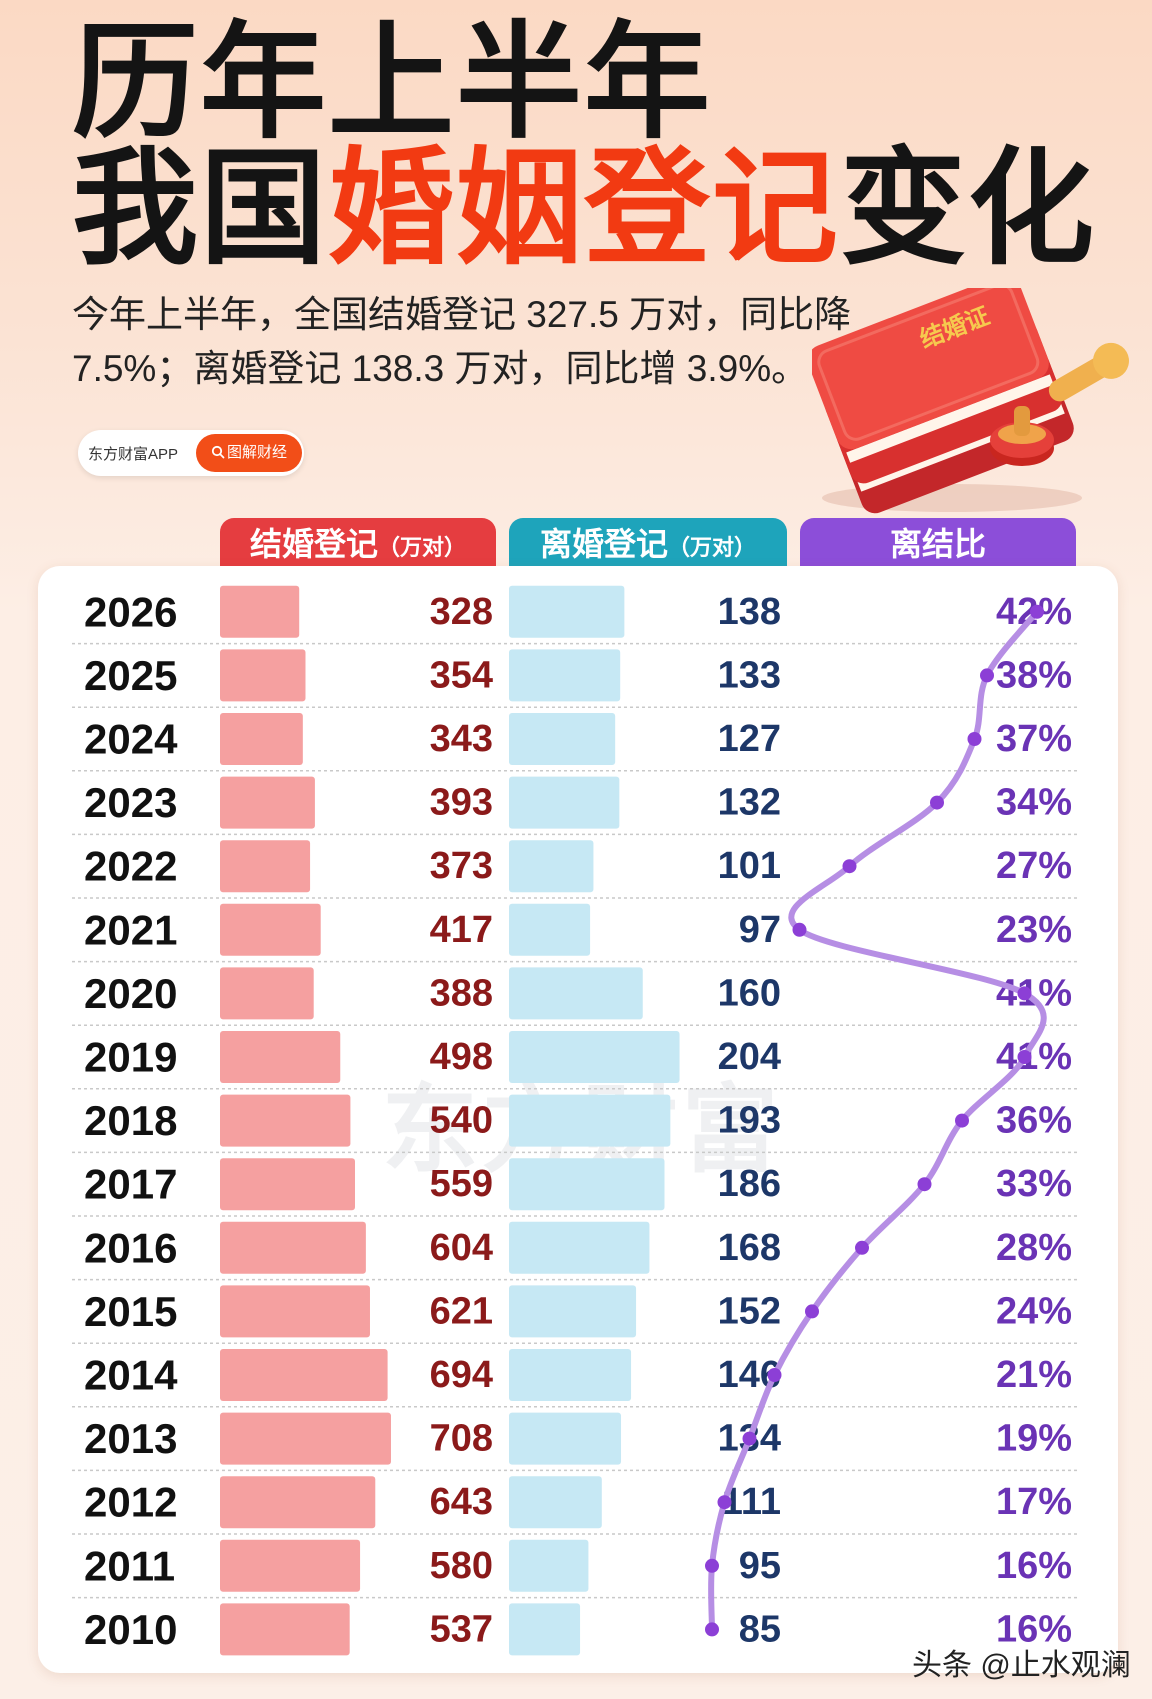 Image resolution: width=1152 pixels, height=1699 pixels. Describe the element at coordinates (461, 1439) in the screenshot. I see `marriage-value: 708` at that location.